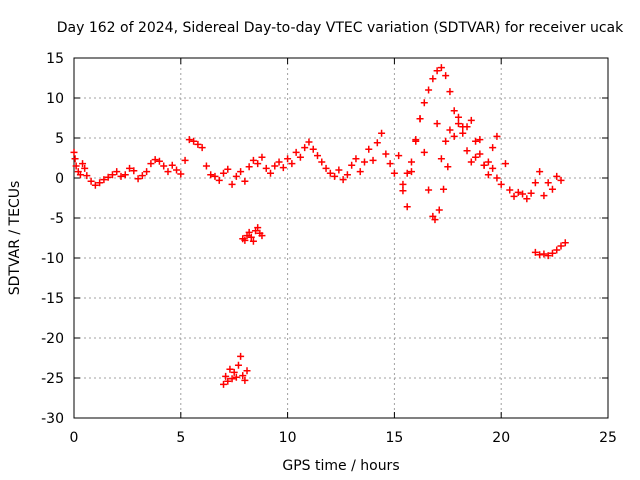 This screenshot has height=480, width=640. Describe the element at coordinates (180, 438) in the screenshot. I see `x-tick-label: 5` at that location.